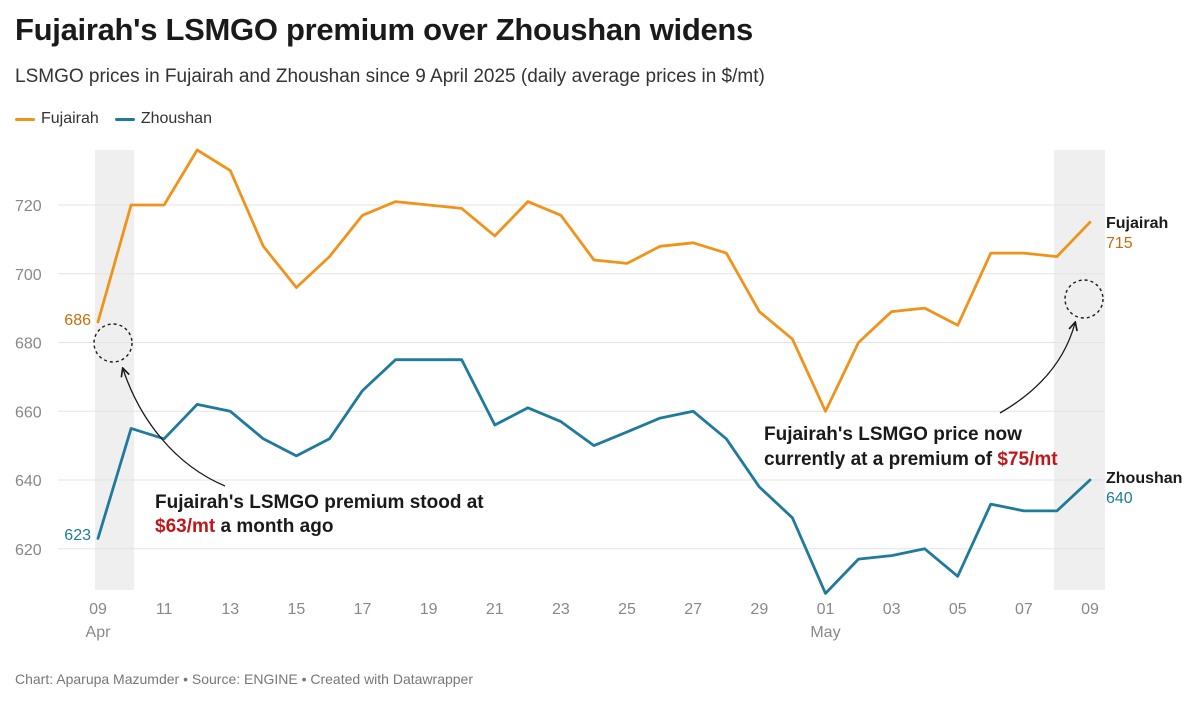 This screenshot has height=704, width=1200. Describe the element at coordinates (893, 434) in the screenshot. I see `annotation-right-line1: Fujairah's LSMGO price now` at that location.